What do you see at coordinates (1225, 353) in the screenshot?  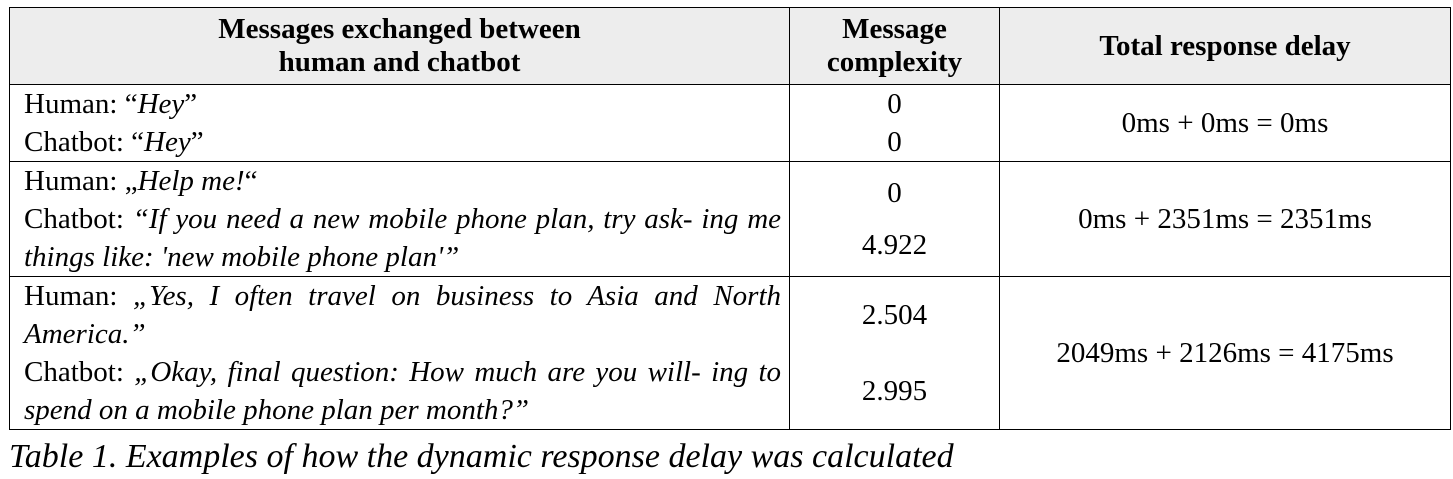 I see `delay-cell: 2049ms + 2126ms = 4175ms` at bounding box center [1225, 353].